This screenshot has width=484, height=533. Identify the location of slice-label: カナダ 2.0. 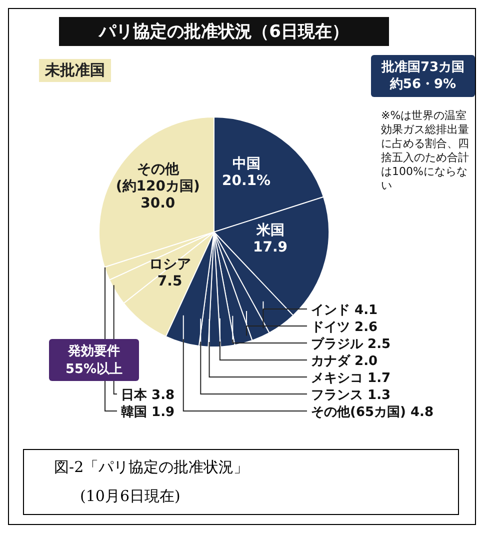
(344, 361).